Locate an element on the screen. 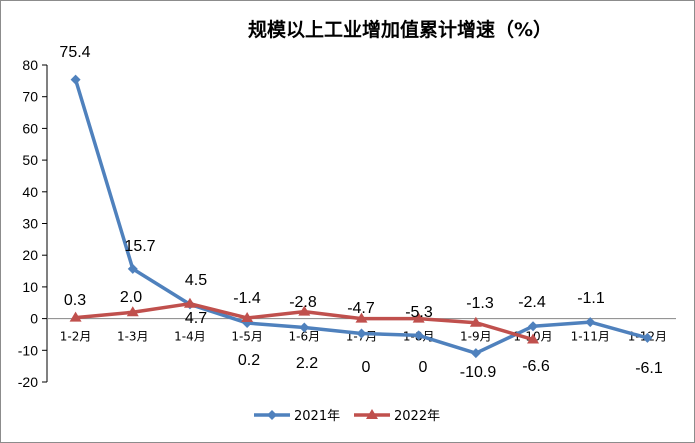  x-tick-label: 1-4月 is located at coordinates (190, 337).